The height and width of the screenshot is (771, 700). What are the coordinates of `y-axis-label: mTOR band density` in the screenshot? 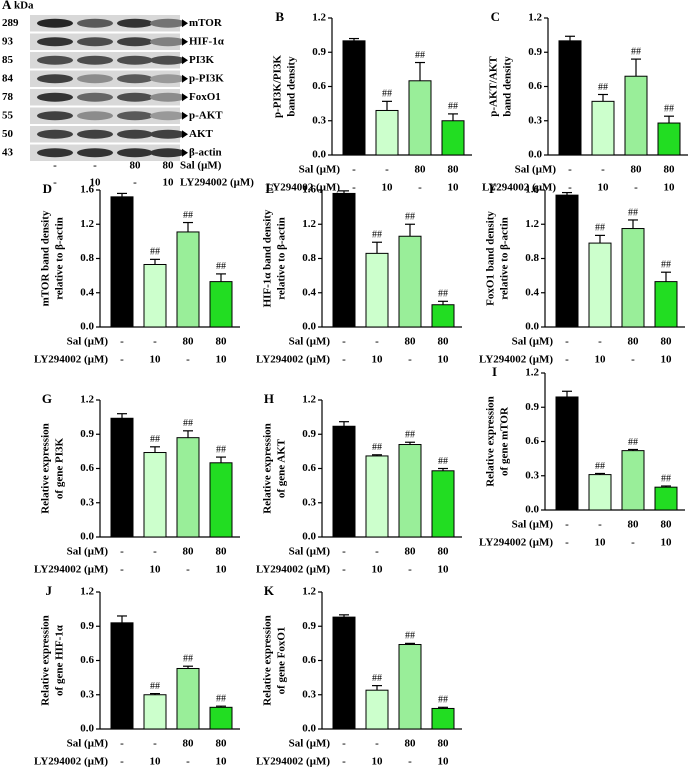 It's located at (46, 258).